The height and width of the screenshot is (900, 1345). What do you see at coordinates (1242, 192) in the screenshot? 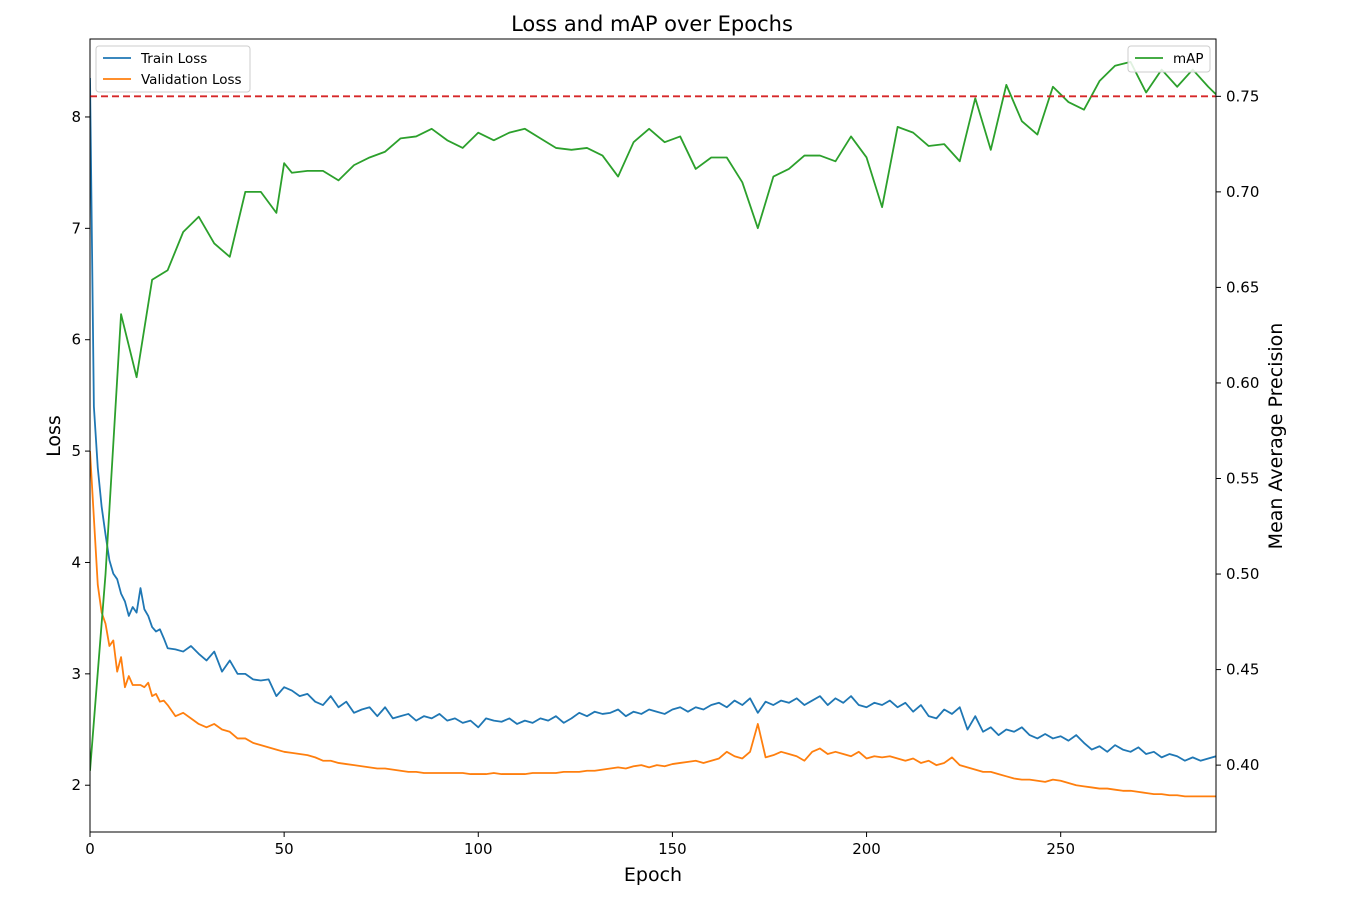
I see `y-right-tick-label: 0.70` at bounding box center [1242, 192].